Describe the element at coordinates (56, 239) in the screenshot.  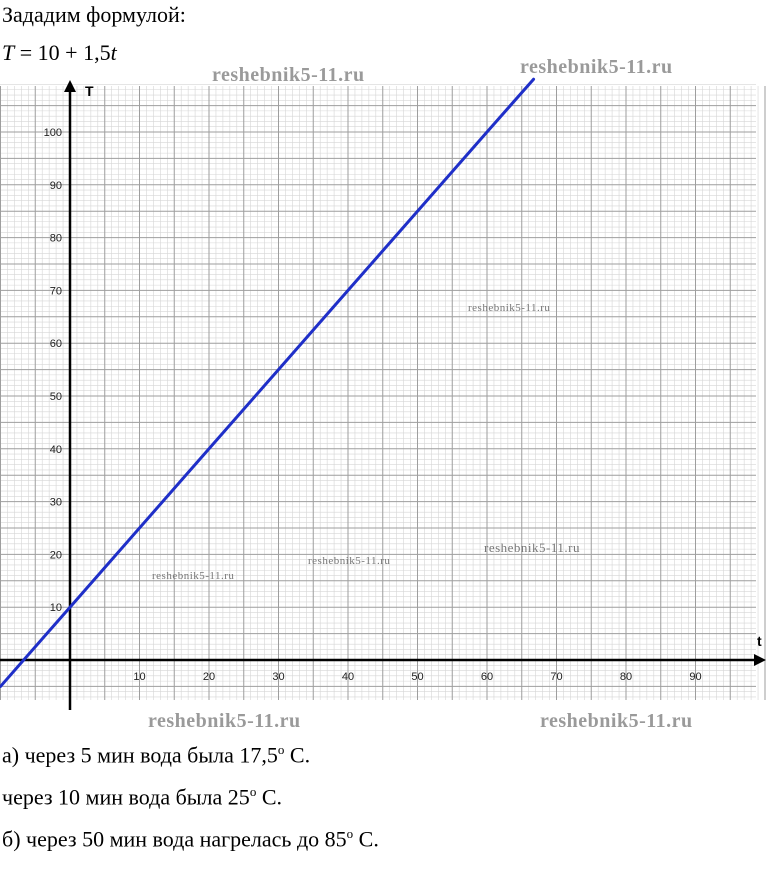
I see `y-tick-label: 80` at that location.